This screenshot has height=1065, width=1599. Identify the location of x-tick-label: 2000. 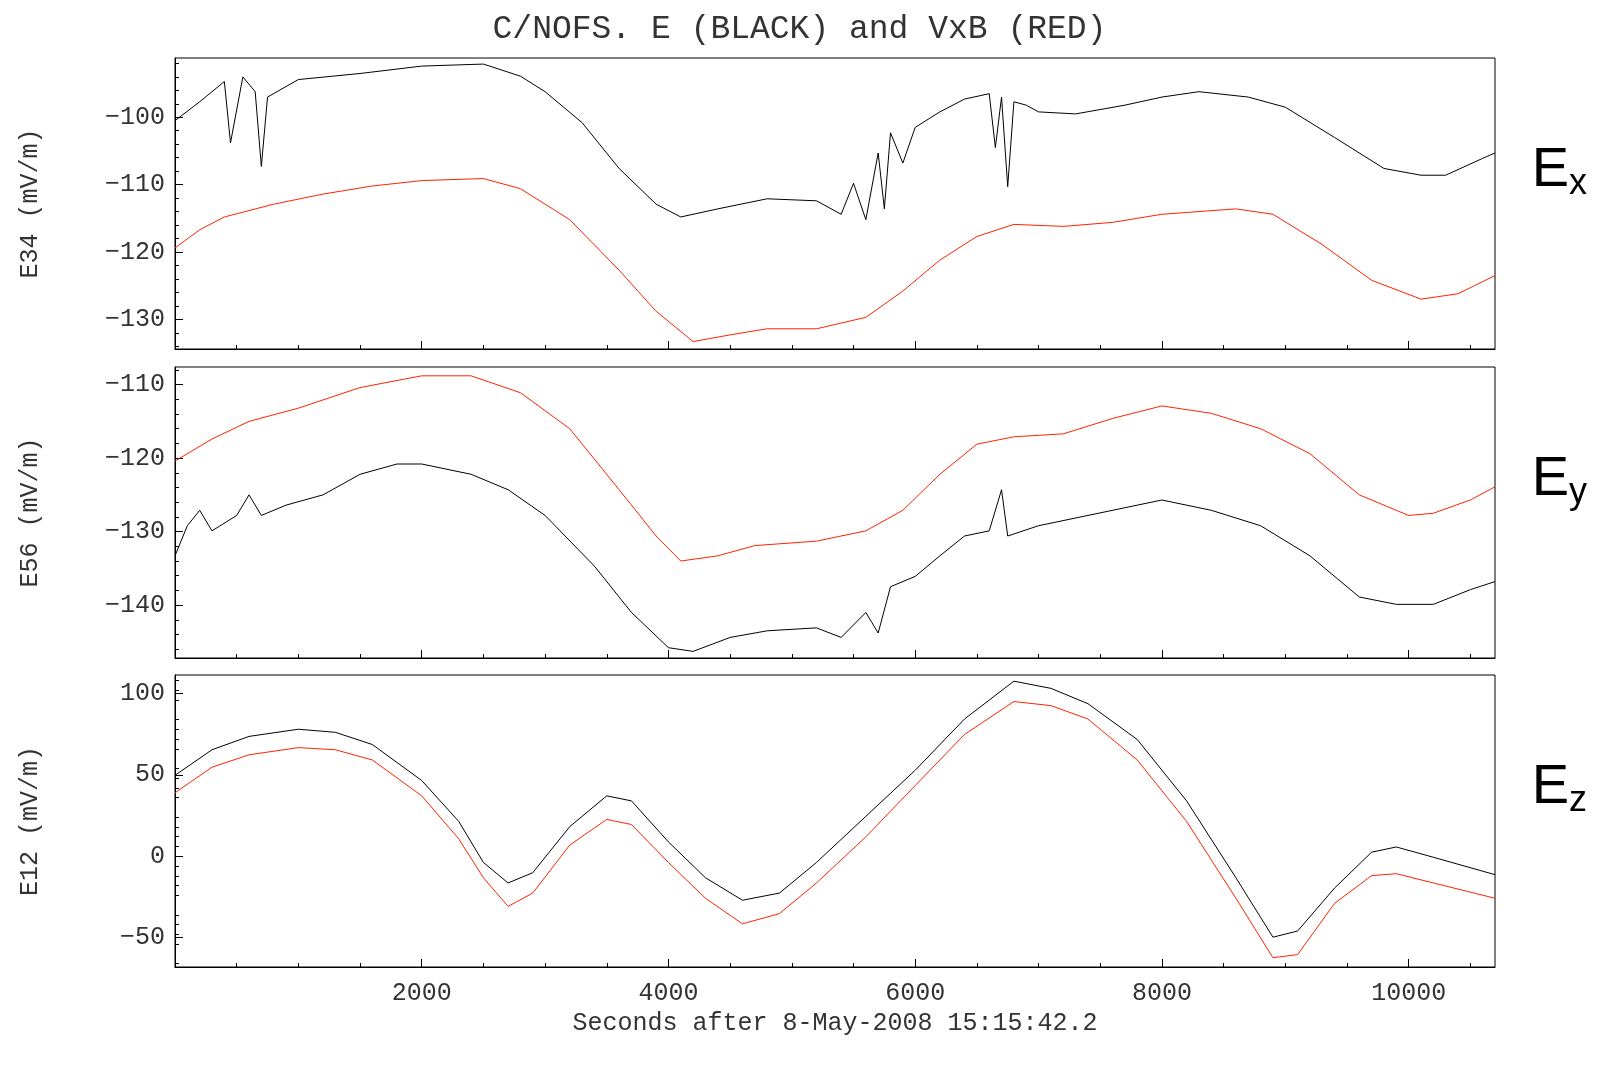
(421, 993).